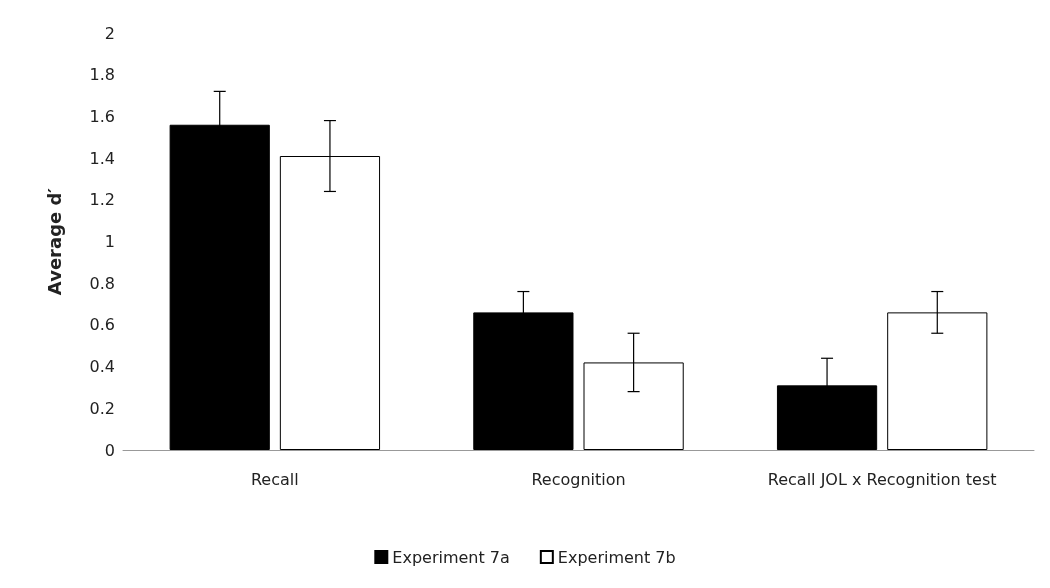  I want to click on legend-label: Experiment 7b, so click(616, 557).